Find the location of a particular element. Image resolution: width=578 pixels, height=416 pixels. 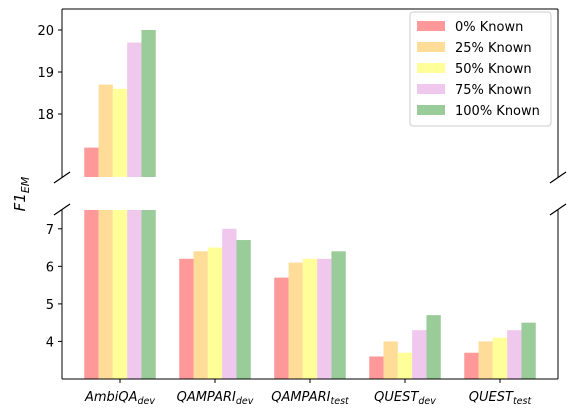

x-tick-label: QUESTtest is located at coordinates (501, 398).